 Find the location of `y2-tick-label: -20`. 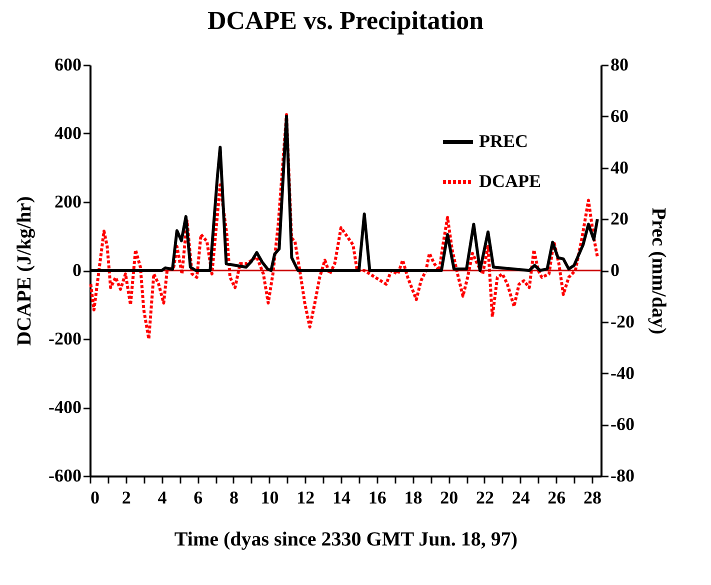

y2-tick-label: -20 is located at coordinates (622, 321).